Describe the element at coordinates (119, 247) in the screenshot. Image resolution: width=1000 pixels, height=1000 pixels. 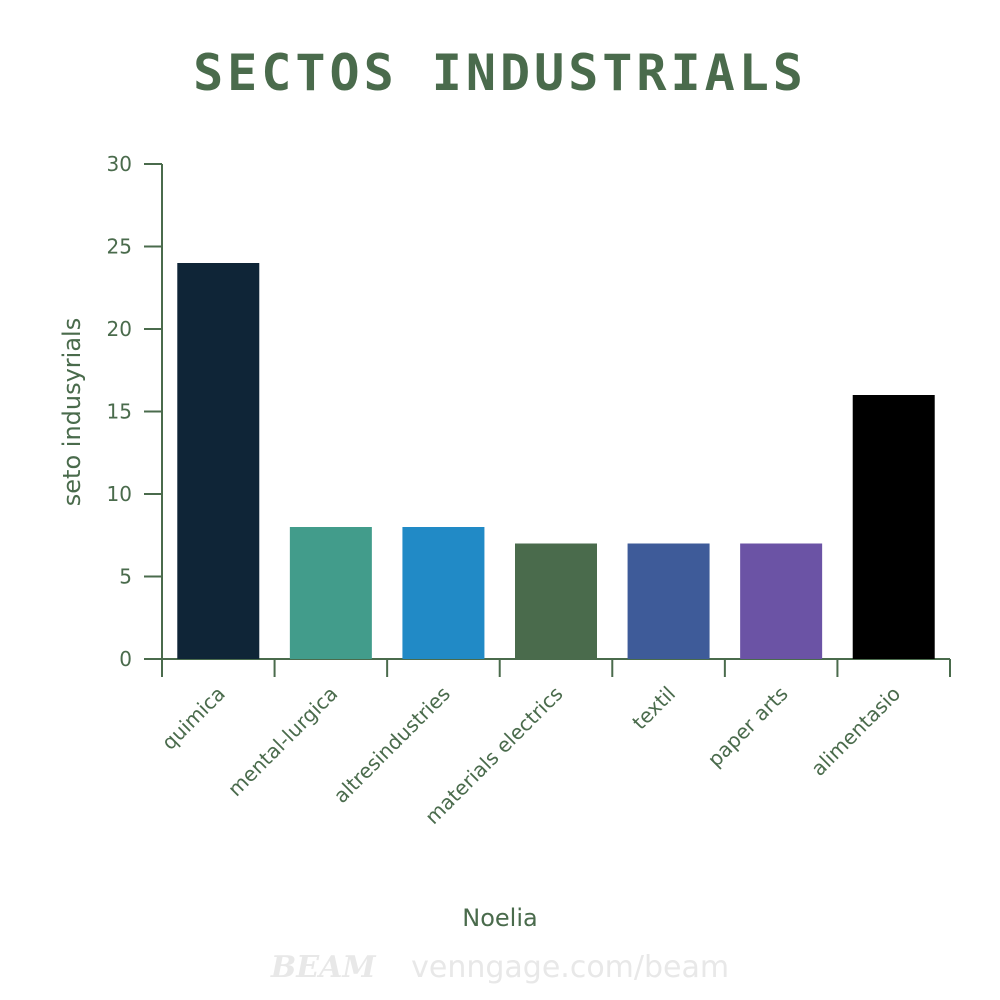
I see `y-tick-label: 25` at that location.